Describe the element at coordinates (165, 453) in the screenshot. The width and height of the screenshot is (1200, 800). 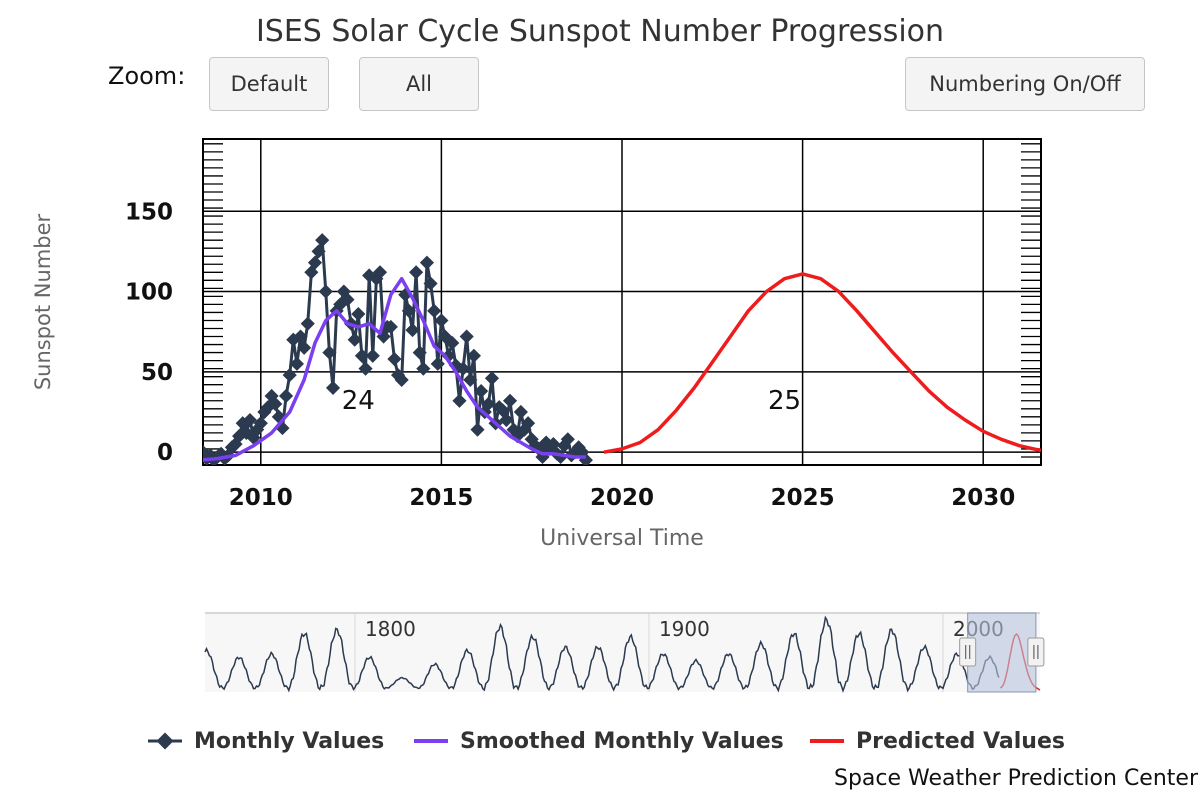
I see `y-tick-label: 0` at that location.